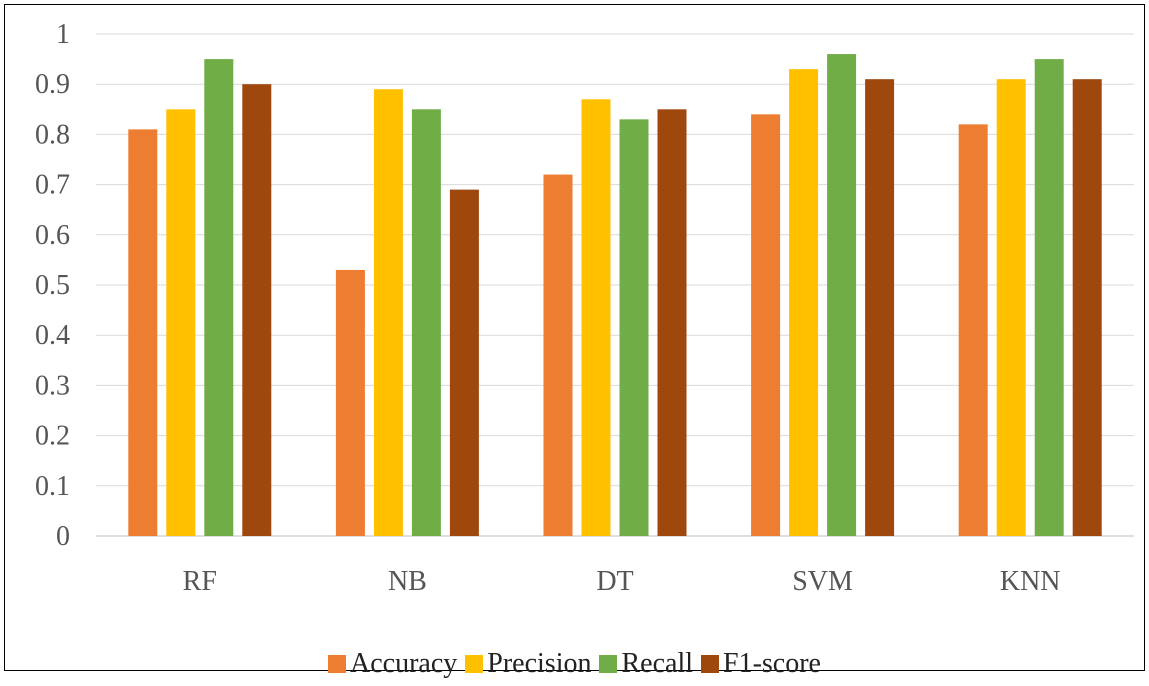 The width and height of the screenshot is (1149, 686). Describe the element at coordinates (822, 581) in the screenshot. I see `x-tick-label: SVM` at that location.